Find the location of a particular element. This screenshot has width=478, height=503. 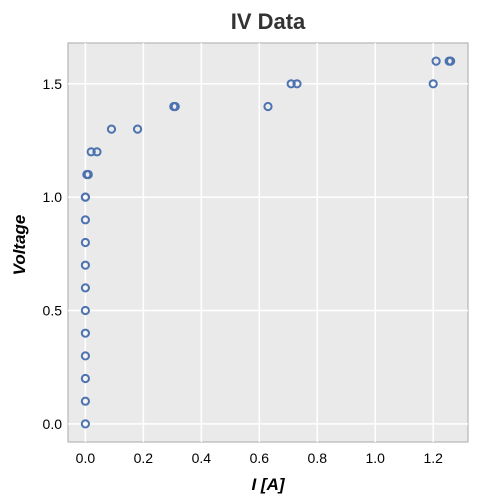

x-tick-label: 0.4 is located at coordinates (202, 458).